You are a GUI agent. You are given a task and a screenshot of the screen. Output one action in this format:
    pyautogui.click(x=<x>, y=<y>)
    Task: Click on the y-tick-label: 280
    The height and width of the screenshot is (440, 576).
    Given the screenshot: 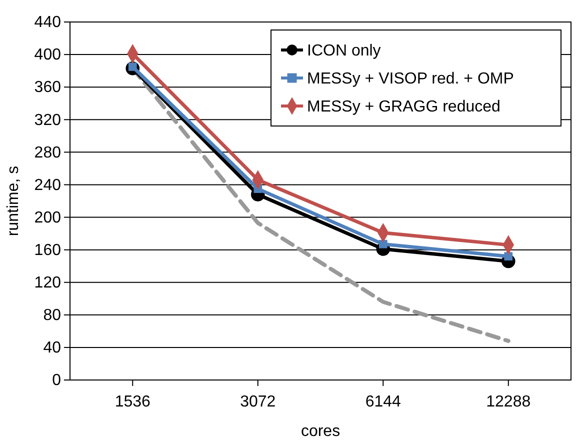 What is the action you would take?
    pyautogui.click(x=48, y=153)
    